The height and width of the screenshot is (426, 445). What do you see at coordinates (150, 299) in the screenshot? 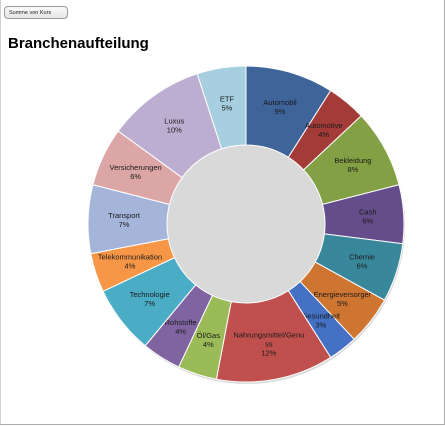
I see `slice-label-technologie: Technologie 7%` at bounding box center [150, 299].